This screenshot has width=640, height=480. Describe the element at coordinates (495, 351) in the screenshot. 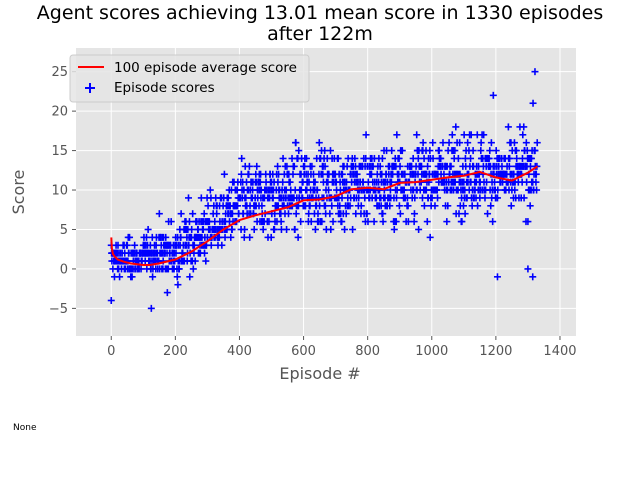

I see `x-tick-label: 1200` at that location.